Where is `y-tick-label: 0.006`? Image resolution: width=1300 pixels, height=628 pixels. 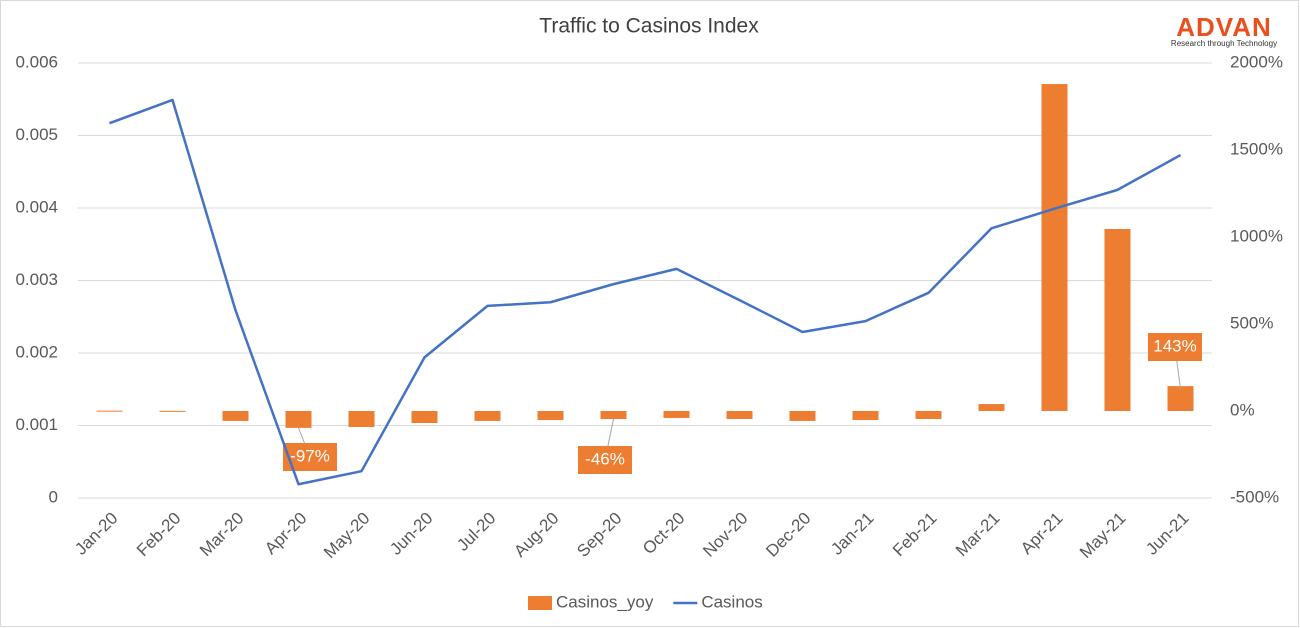
y-tick-label: 0.006 is located at coordinates (36, 61).